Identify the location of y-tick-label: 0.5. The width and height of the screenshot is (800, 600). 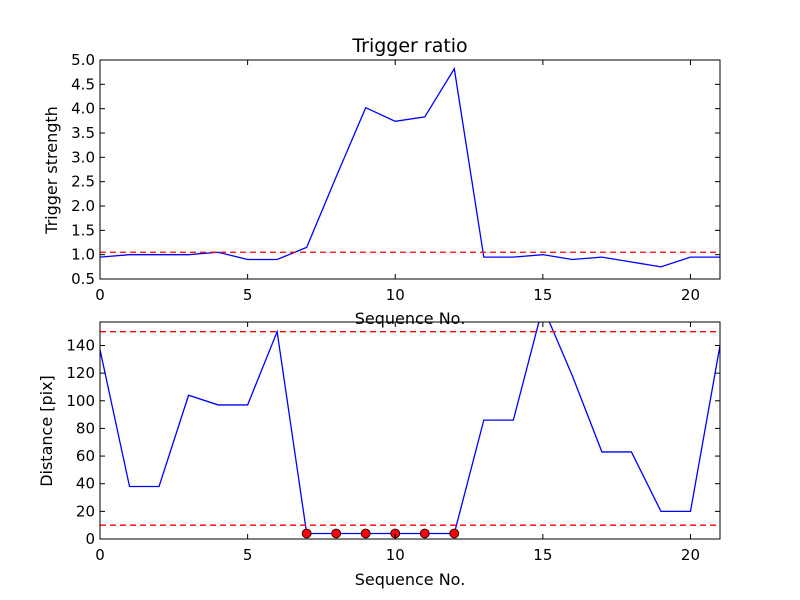
(83, 279).